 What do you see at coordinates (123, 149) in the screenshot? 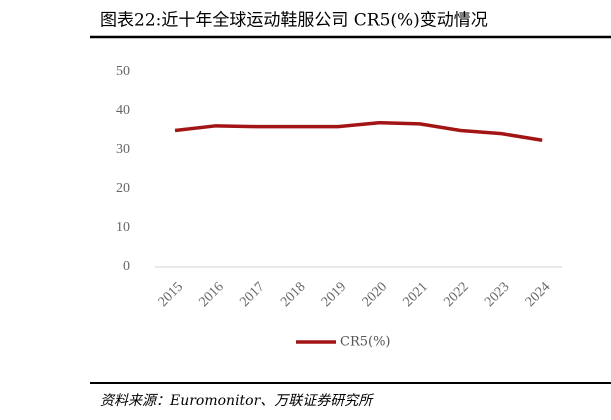
I see `y-tick-label: 30` at bounding box center [123, 149].